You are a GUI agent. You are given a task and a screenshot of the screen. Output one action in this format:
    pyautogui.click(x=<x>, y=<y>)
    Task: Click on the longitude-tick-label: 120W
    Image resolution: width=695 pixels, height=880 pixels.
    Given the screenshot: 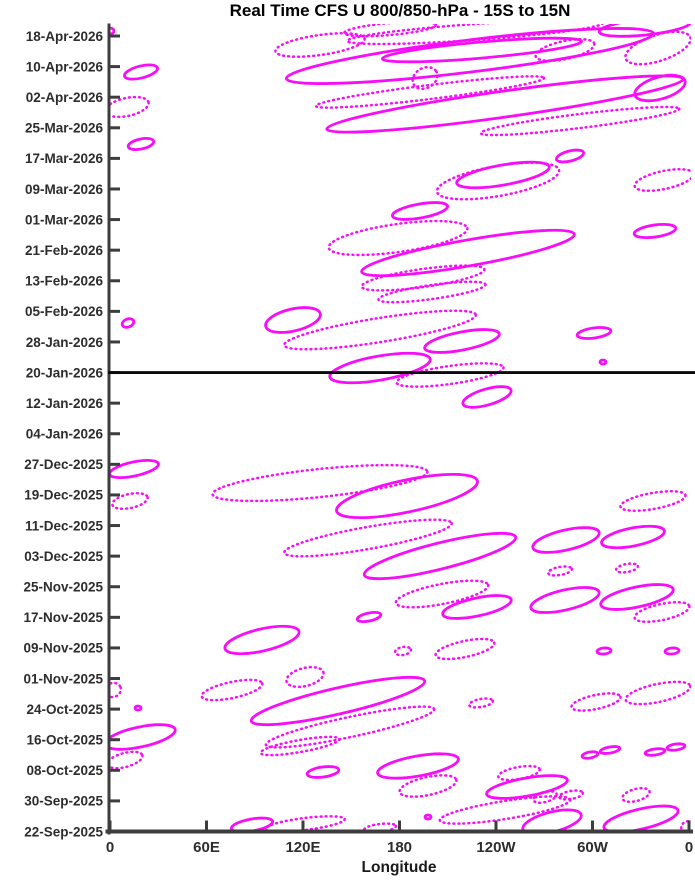 What is the action you would take?
    pyautogui.click(x=496, y=847)
    